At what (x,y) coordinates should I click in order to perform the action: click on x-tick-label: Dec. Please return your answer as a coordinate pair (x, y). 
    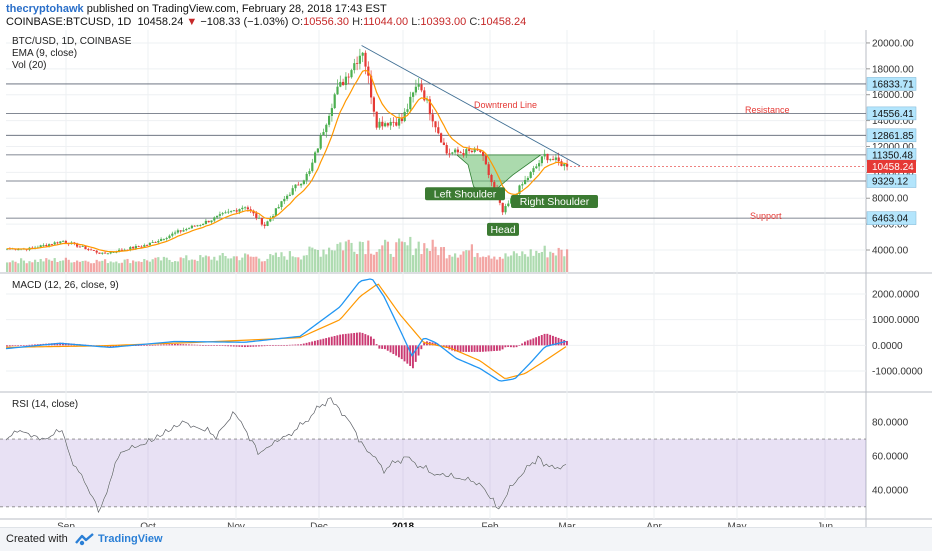
    Looking at the image, I should click on (319, 524).